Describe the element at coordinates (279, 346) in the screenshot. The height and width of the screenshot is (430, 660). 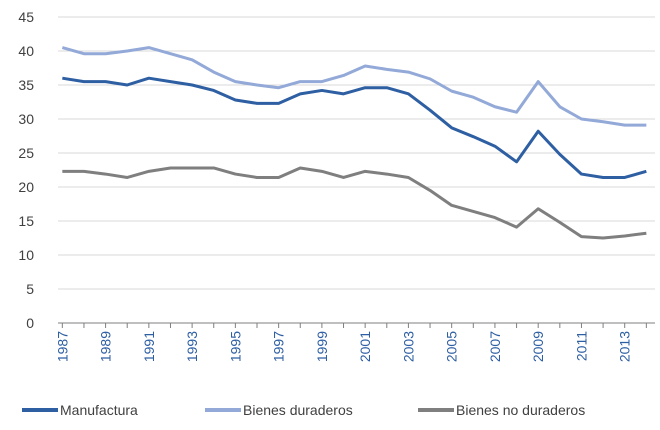
I see `x-tick-label: 1997` at that location.